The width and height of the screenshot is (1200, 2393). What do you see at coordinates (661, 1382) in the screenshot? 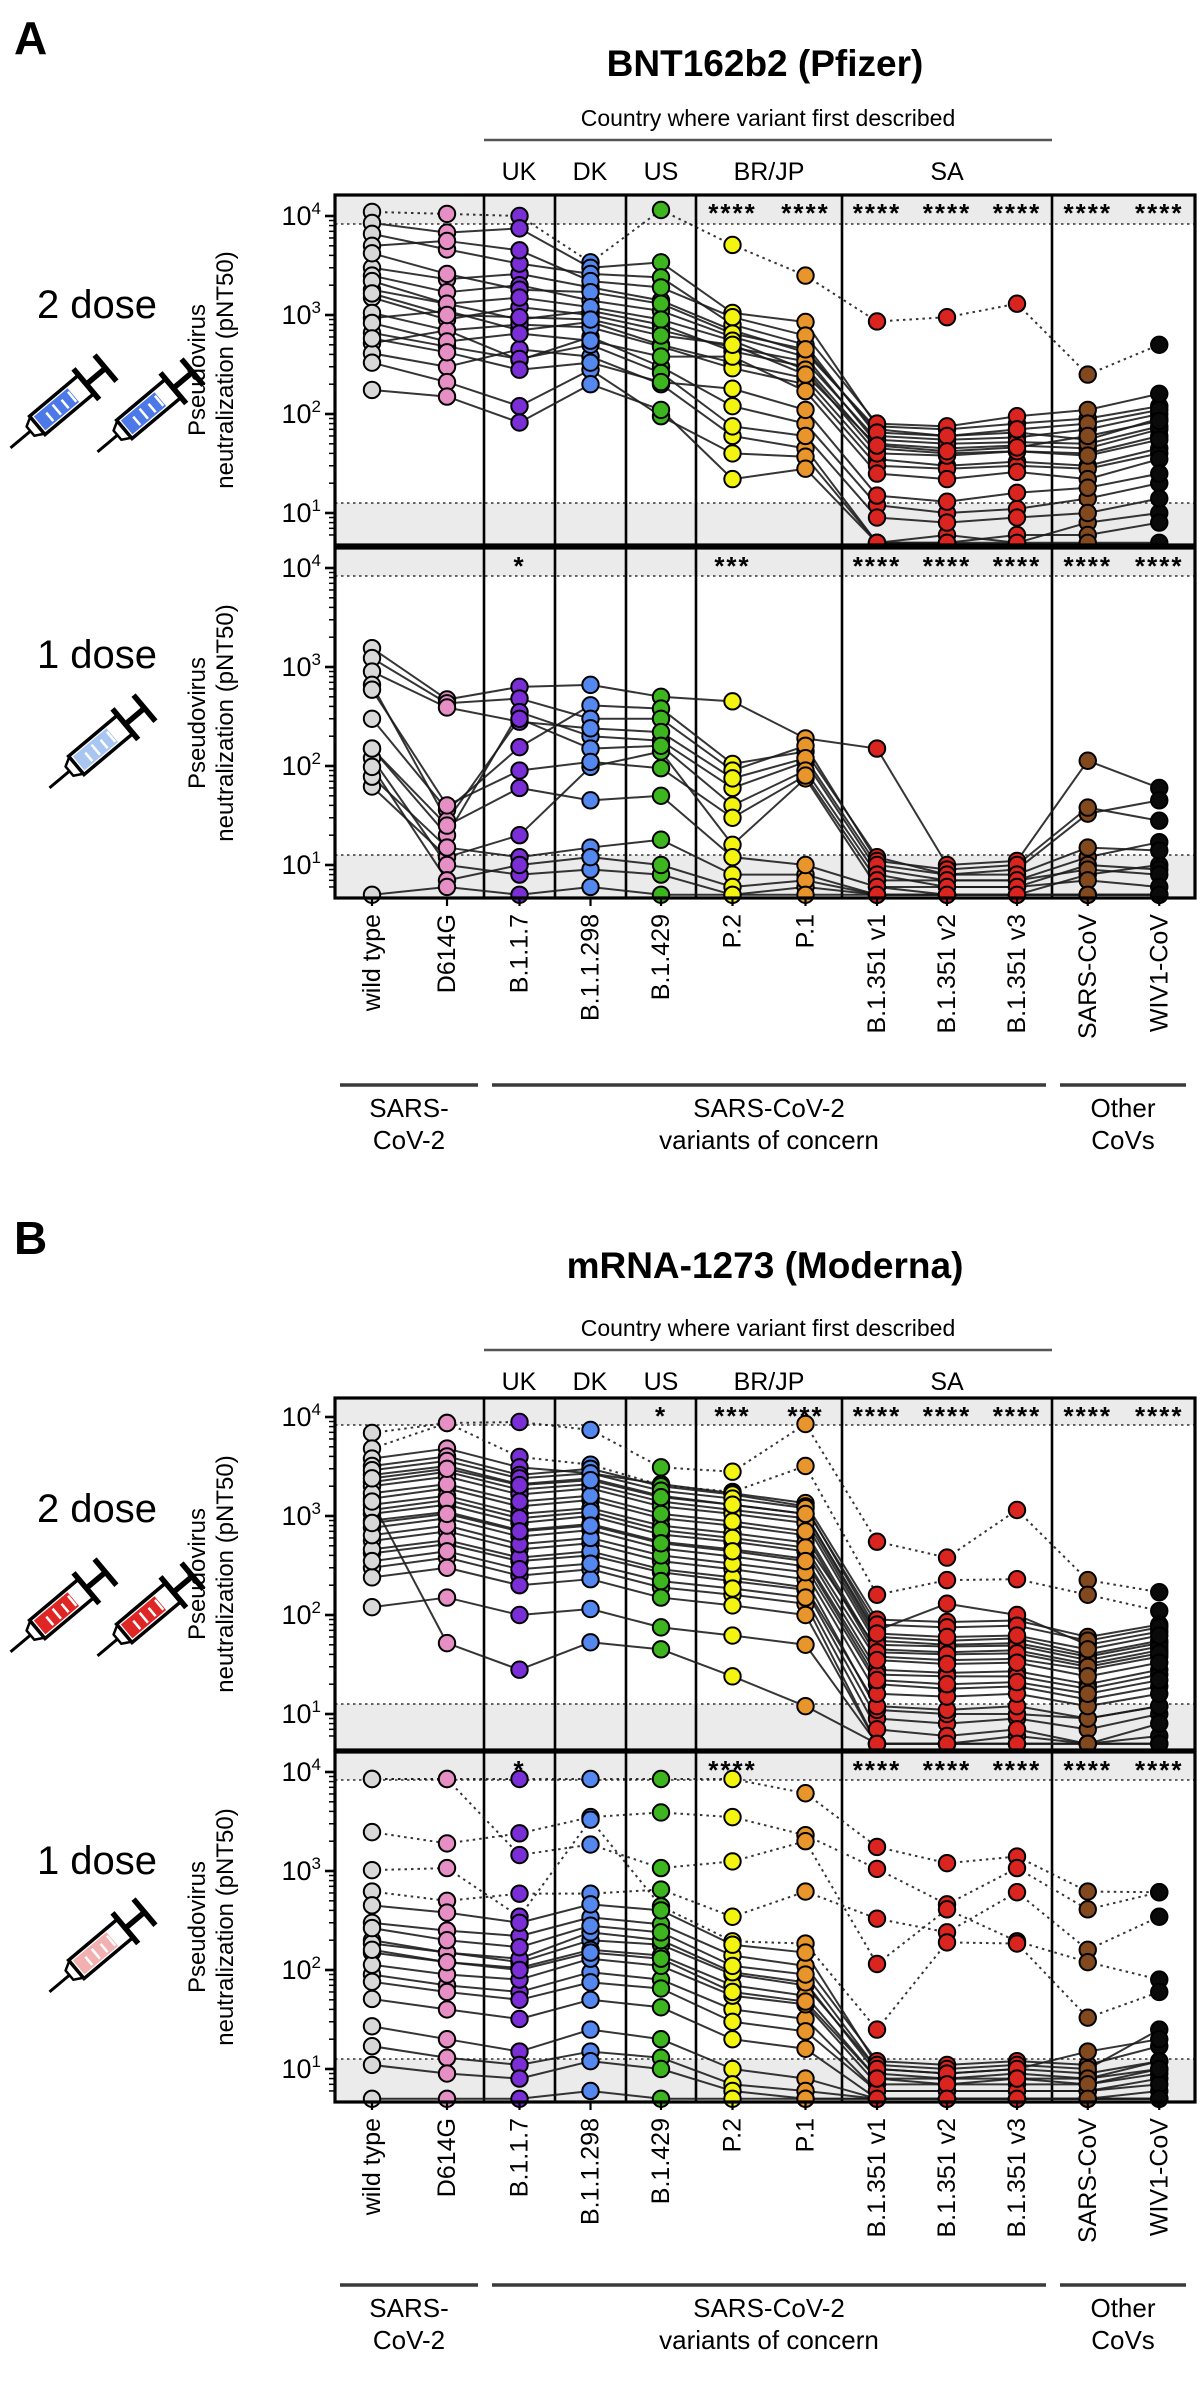
I see `col-header-us: US` at bounding box center [661, 1382].